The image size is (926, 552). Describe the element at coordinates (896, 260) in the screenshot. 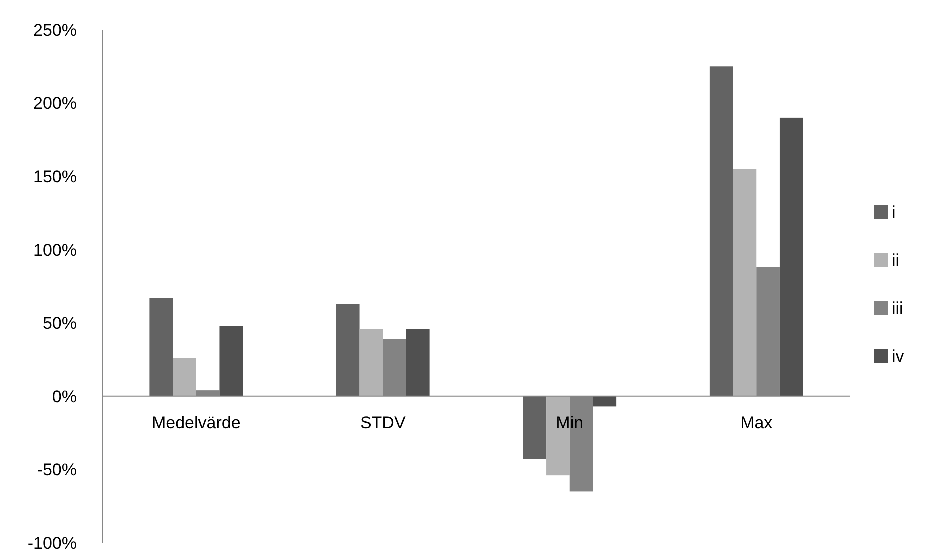

I see `legend-label: ii` at that location.